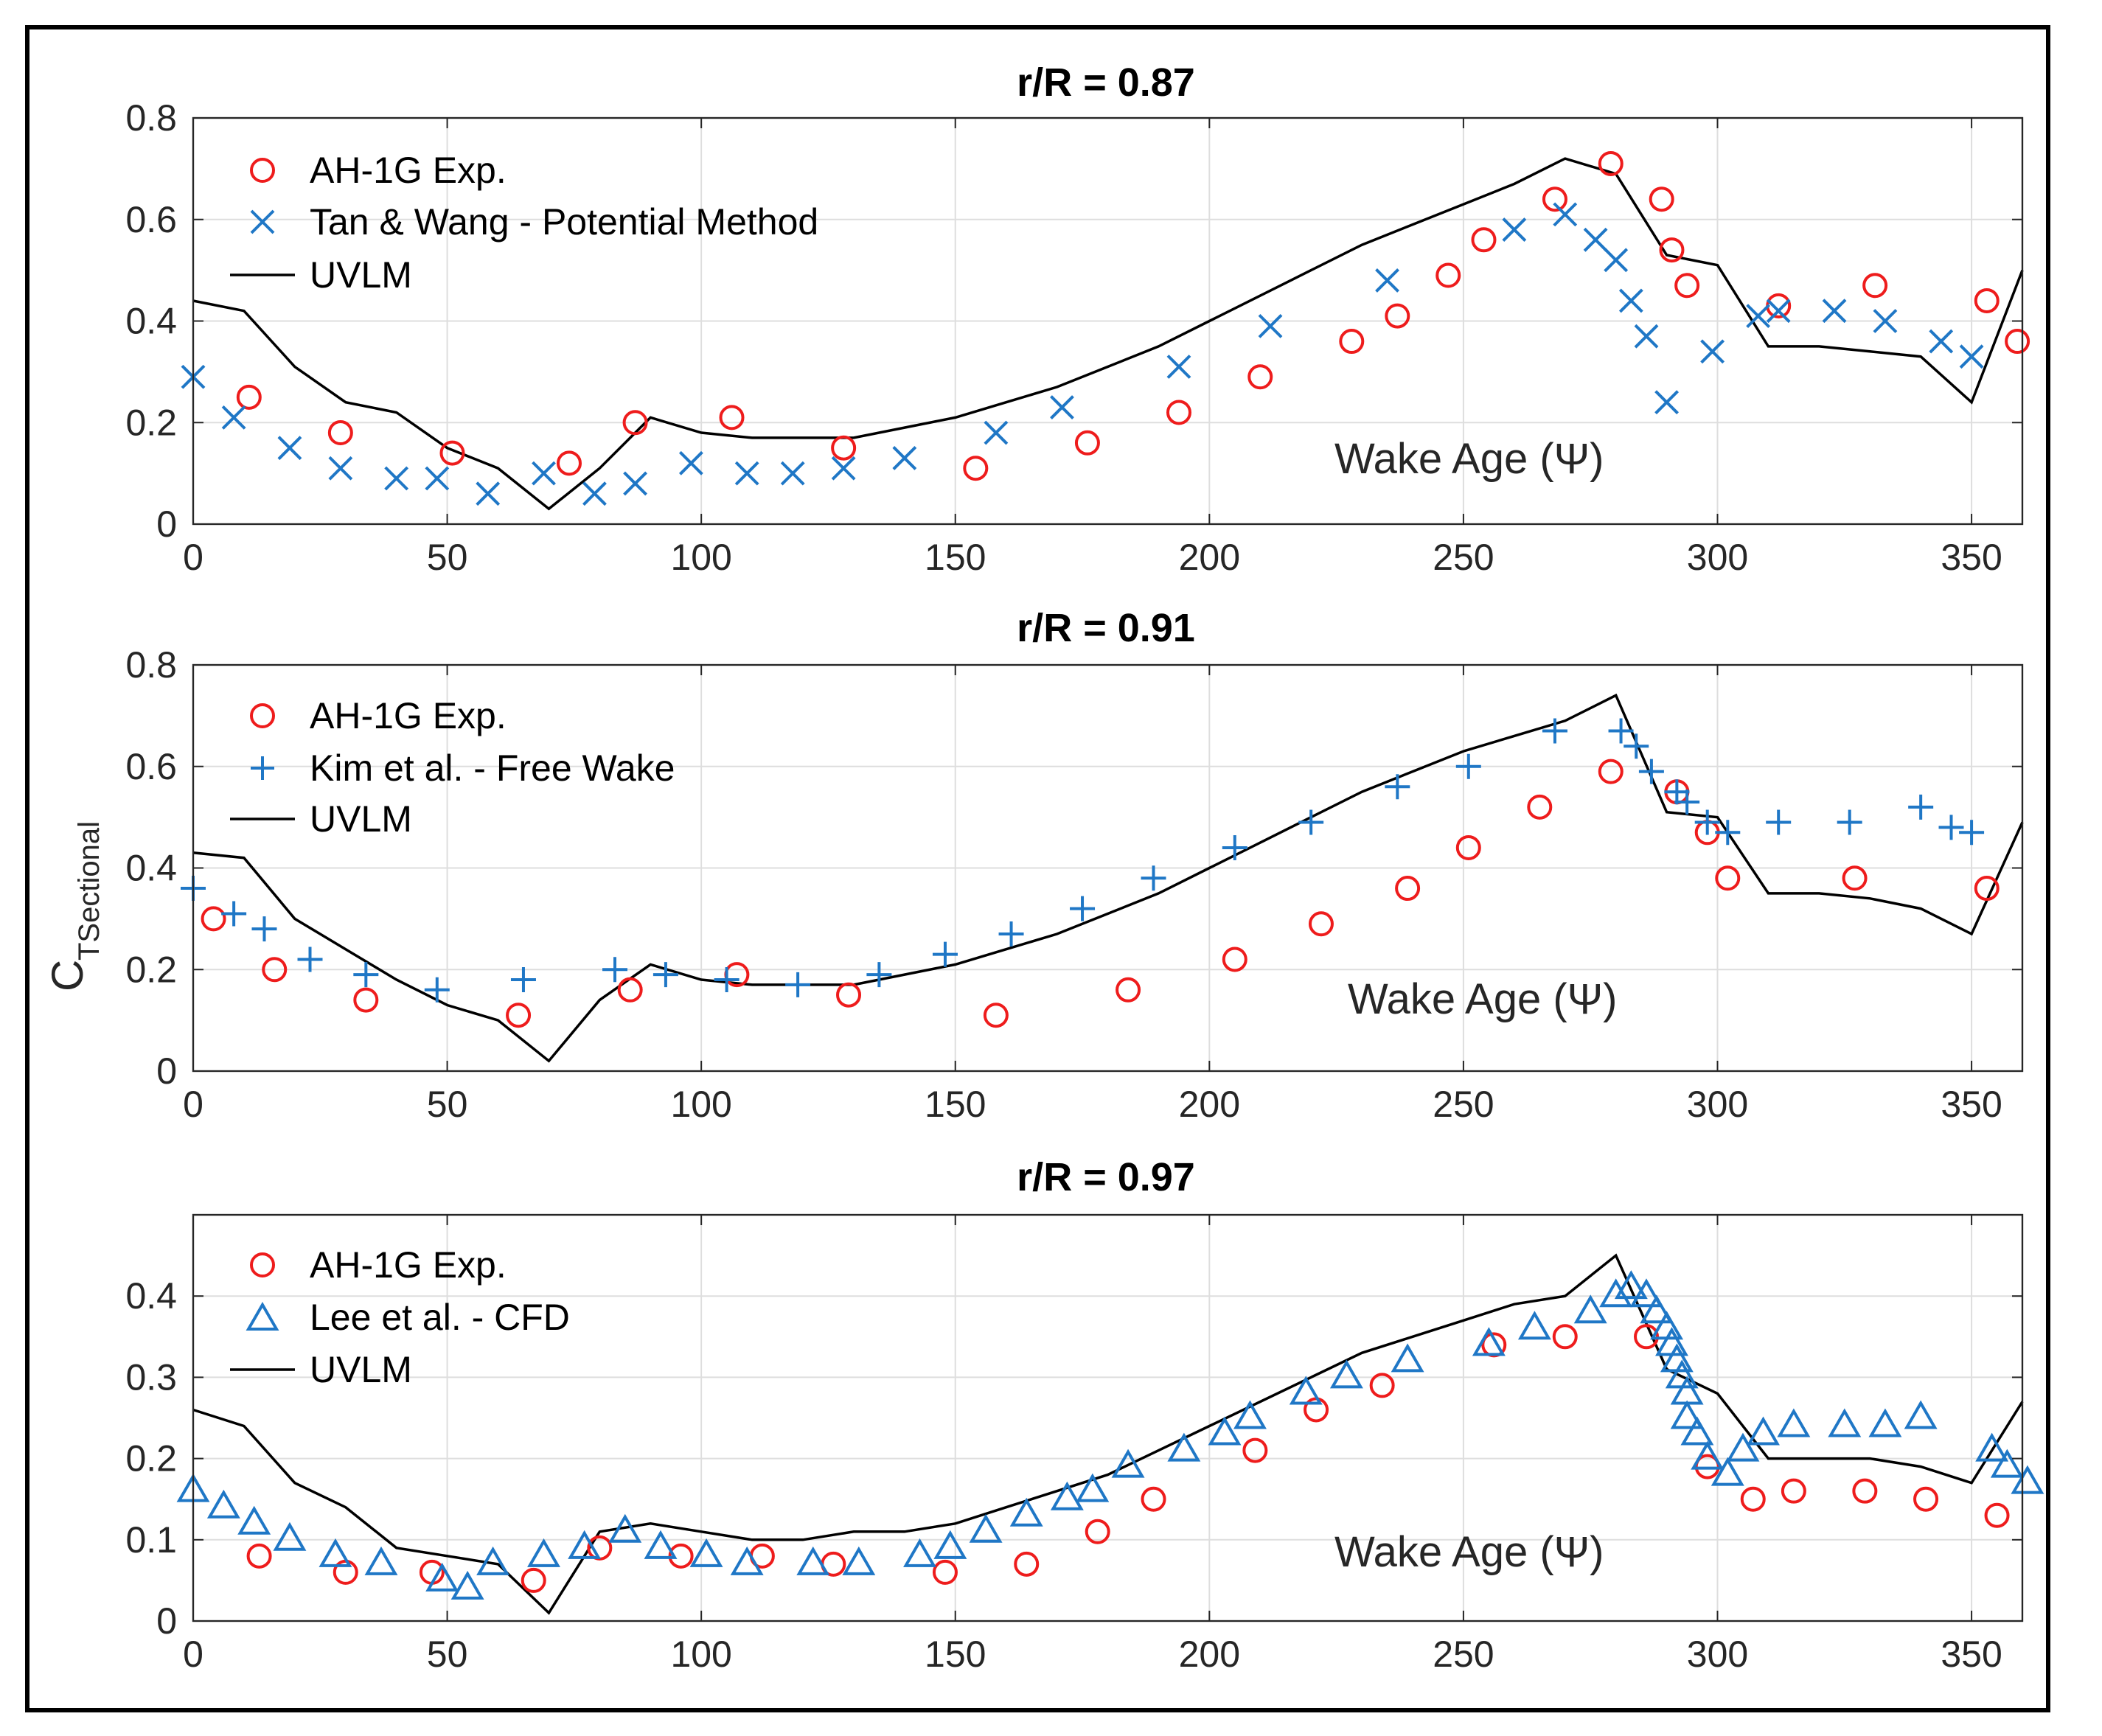 This screenshot has width=2102, height=1736. What do you see at coordinates (151, 869) in the screenshot?
I see `y-tick-label: 0.4` at bounding box center [151, 869].